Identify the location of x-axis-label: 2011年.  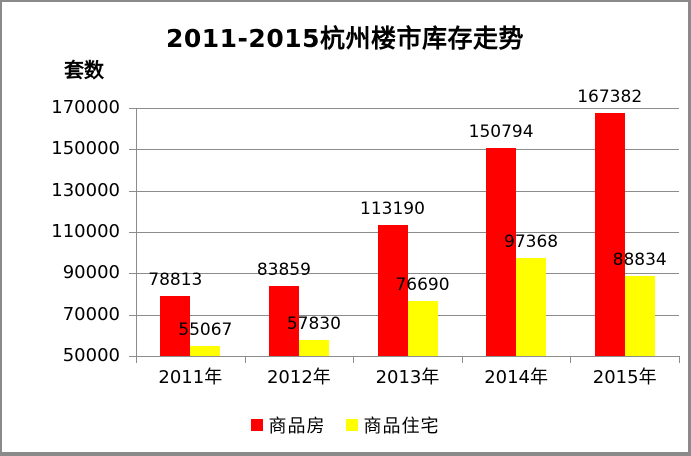
(190, 377).